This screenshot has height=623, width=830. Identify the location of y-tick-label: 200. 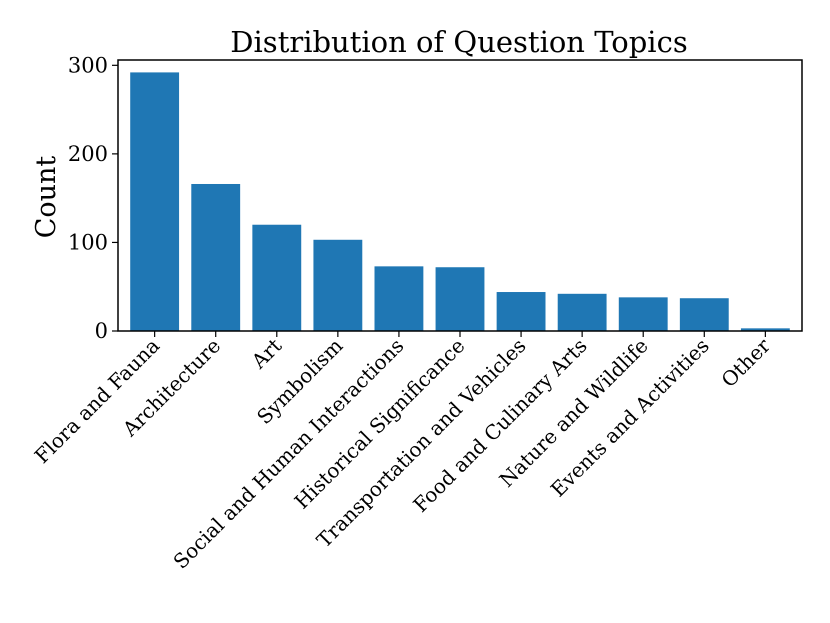
(88, 154).